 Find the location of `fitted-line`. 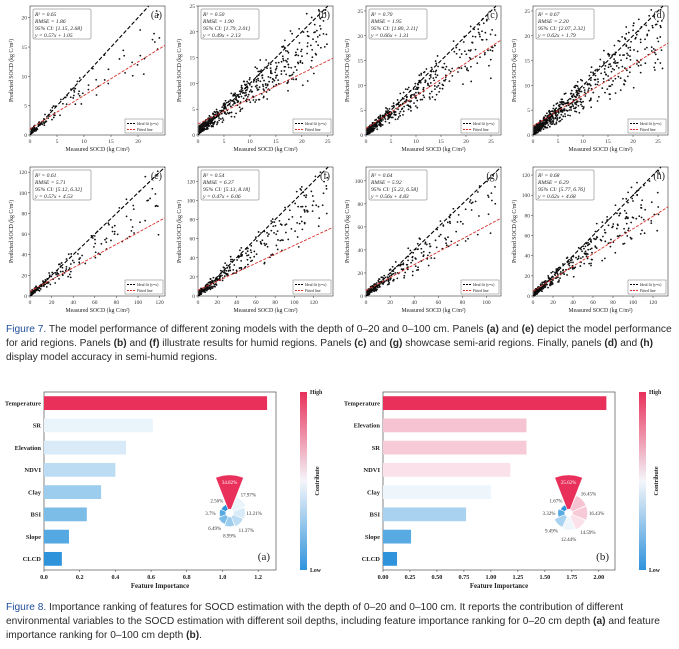

fitted-line is located at coordinates (600, 84).